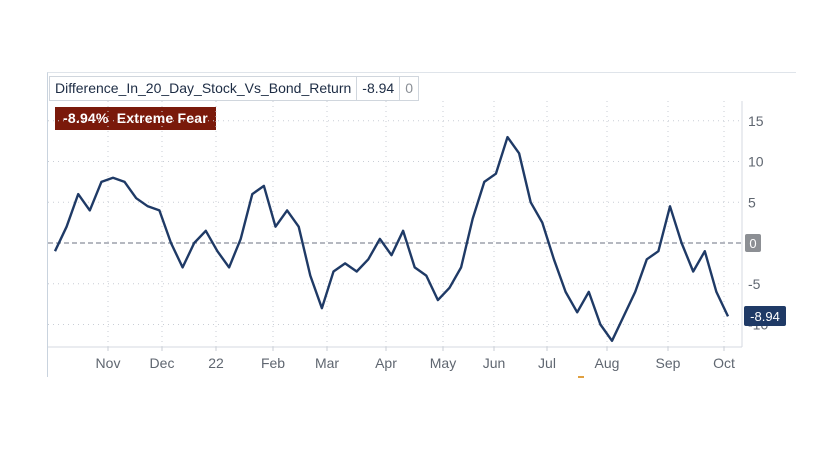 Image resolution: width=830 pixels, height=476 pixels. What do you see at coordinates (386, 363) in the screenshot?
I see `x-tick-label: Apr` at bounding box center [386, 363].